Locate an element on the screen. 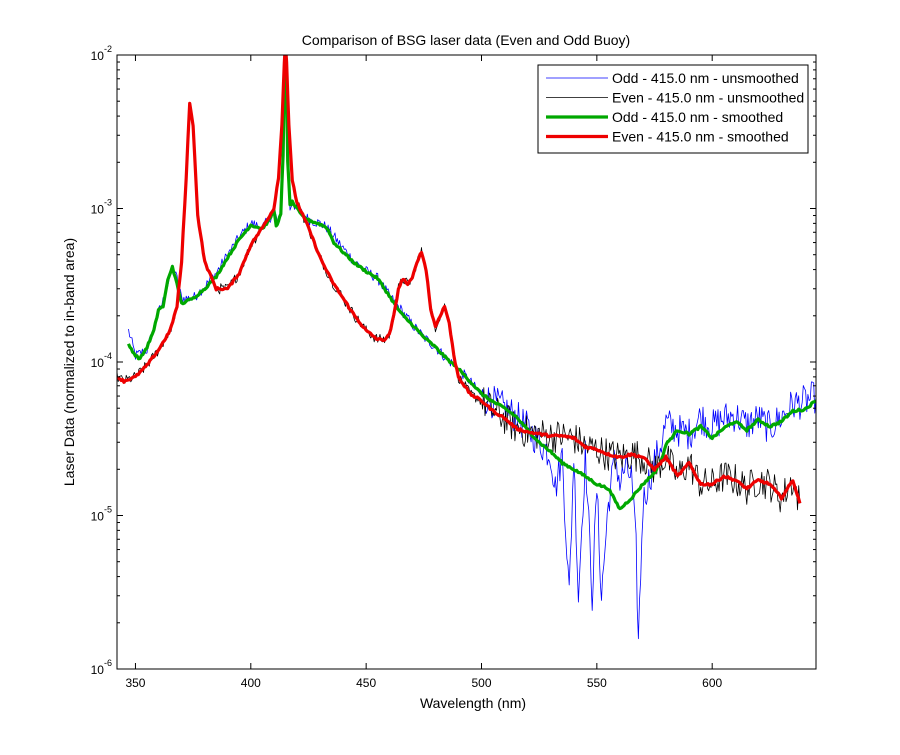  x-tick-label: 450 is located at coordinates (366, 683).